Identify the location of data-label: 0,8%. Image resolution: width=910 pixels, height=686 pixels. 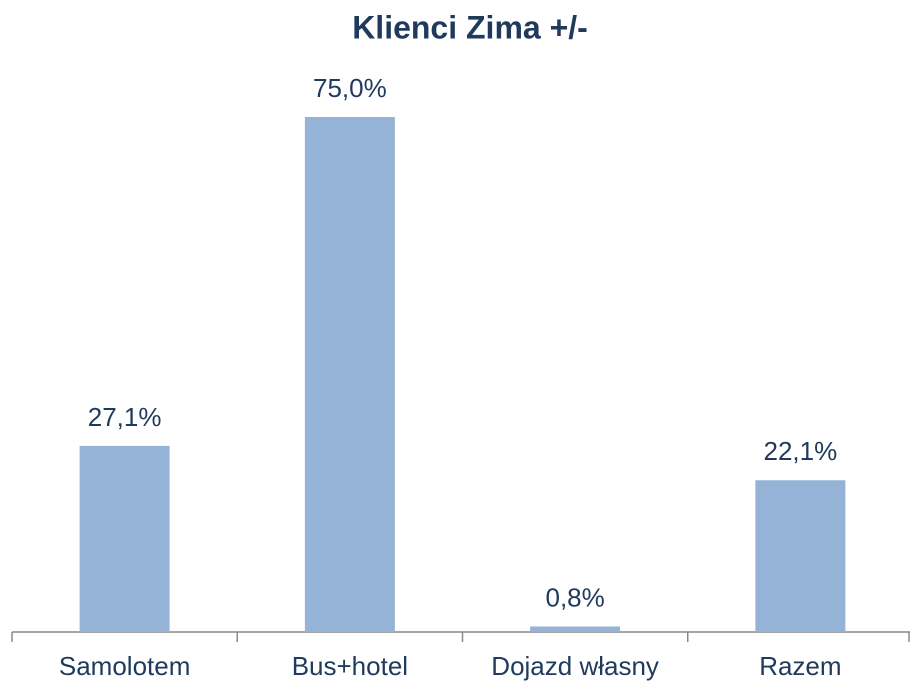
(574, 597).